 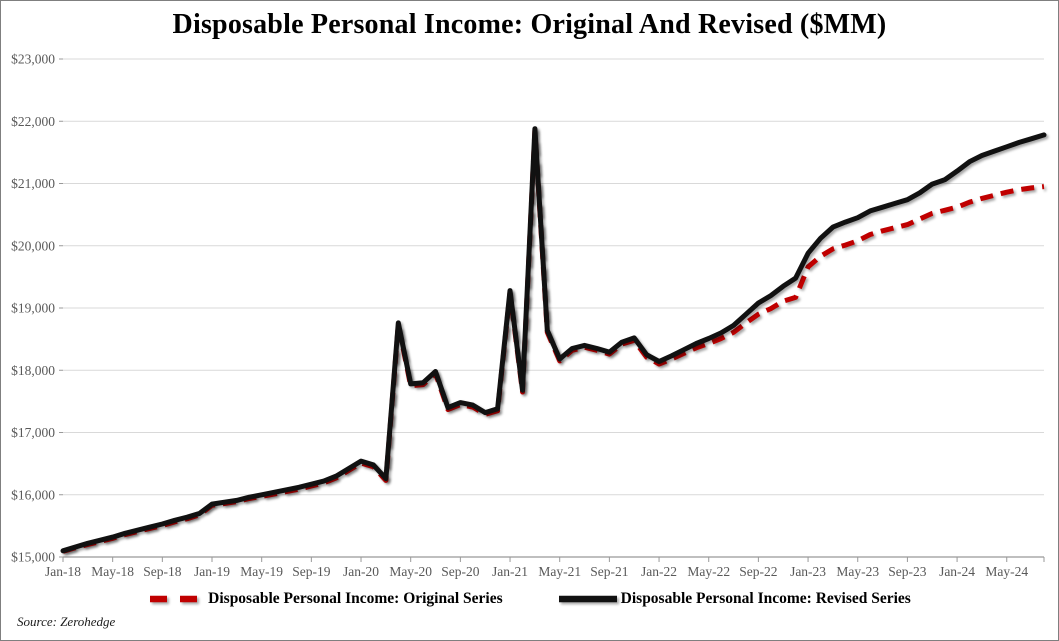 What do you see at coordinates (1006, 571) in the screenshot?
I see `x-axis-label: May-24` at bounding box center [1006, 571].